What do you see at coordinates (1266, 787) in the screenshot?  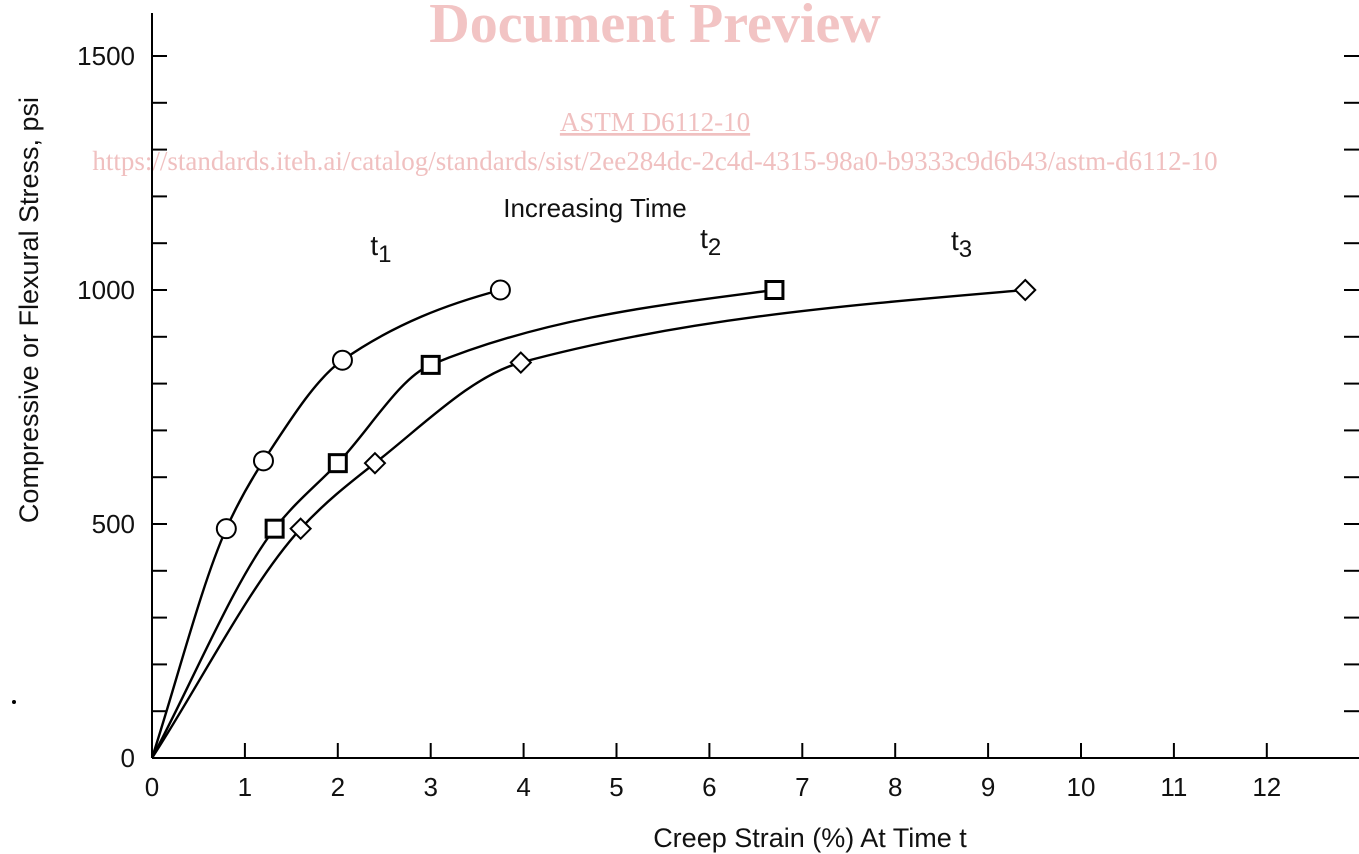 I see `x-tick-label: 12` at bounding box center [1266, 787].